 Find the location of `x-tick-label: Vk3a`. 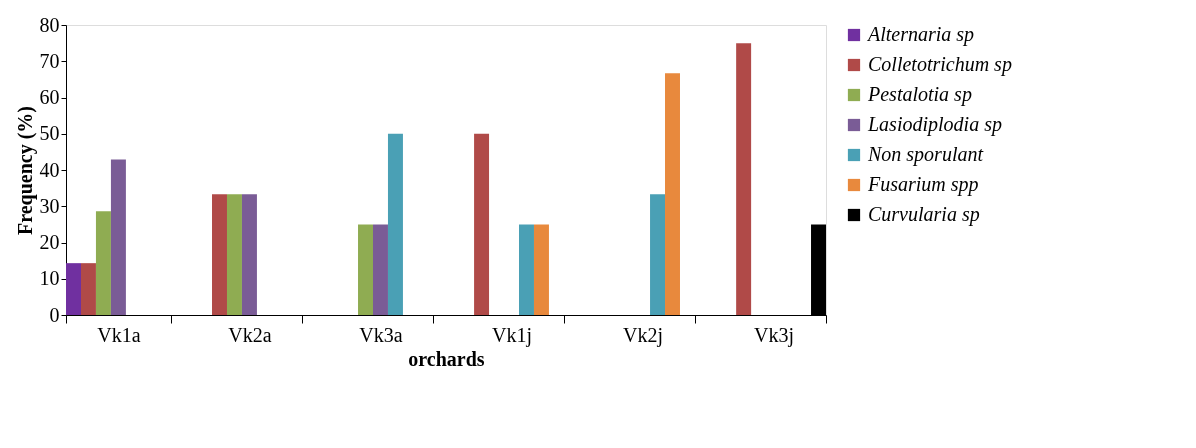

x-tick-label: Vk3a is located at coordinates (381, 334).